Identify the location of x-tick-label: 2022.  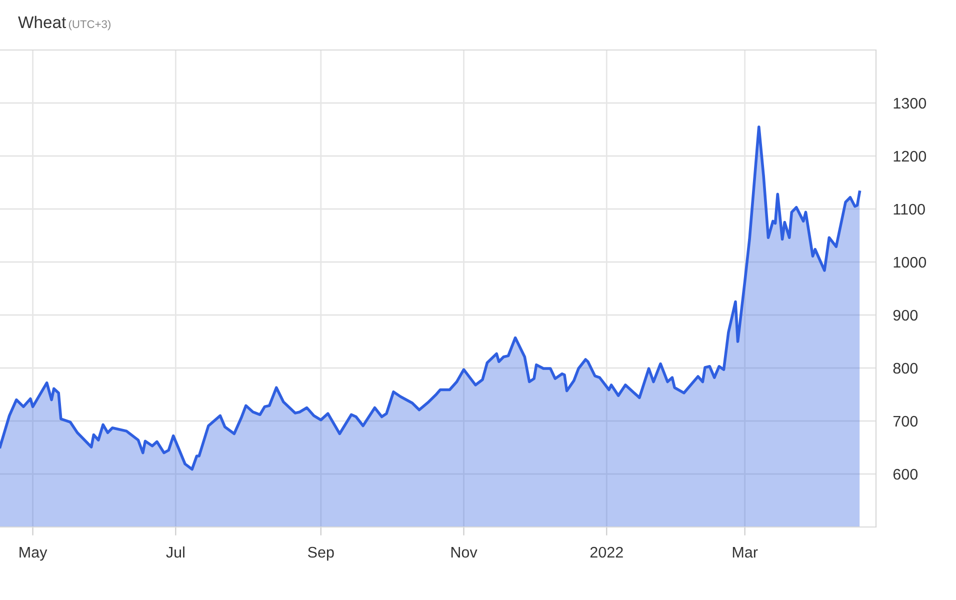
(606, 552).